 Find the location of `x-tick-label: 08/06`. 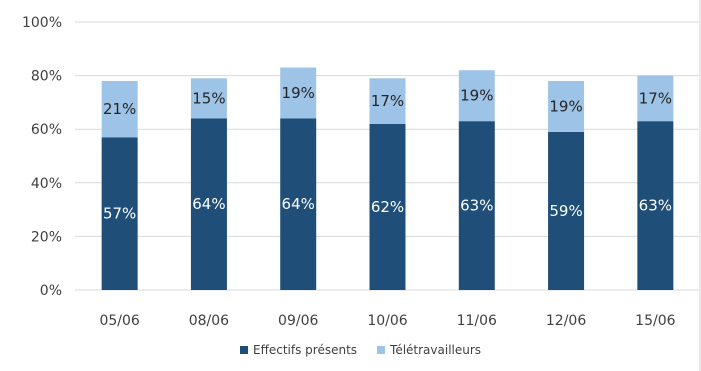

x-tick-label: 08/06 is located at coordinates (209, 321).